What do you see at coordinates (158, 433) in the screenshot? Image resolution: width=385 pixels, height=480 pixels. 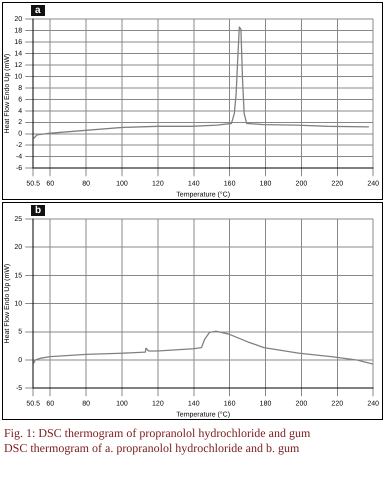 I see `caption: Fig. 1: DSC thermogram of propranolol hydrochloride and gum` at bounding box center [158, 433].